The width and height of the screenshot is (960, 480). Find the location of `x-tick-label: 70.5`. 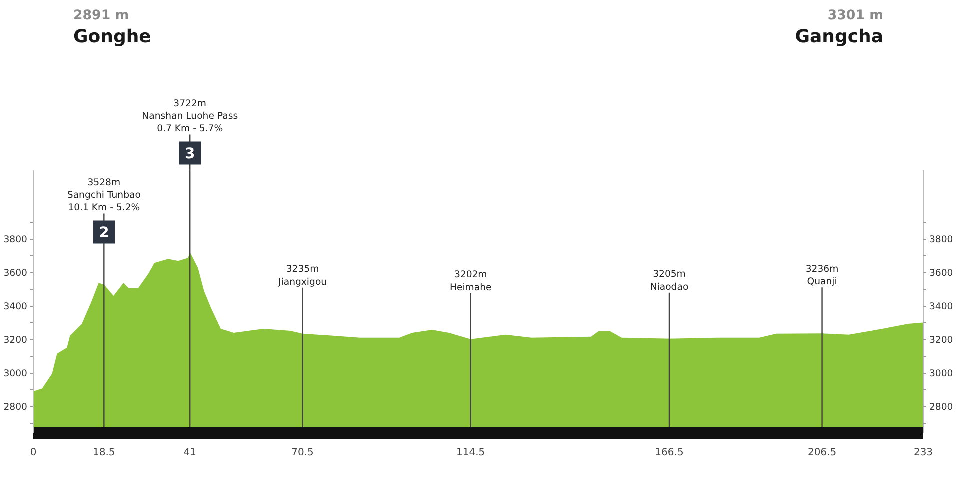

x-tick-label: 70.5 is located at coordinates (303, 453).